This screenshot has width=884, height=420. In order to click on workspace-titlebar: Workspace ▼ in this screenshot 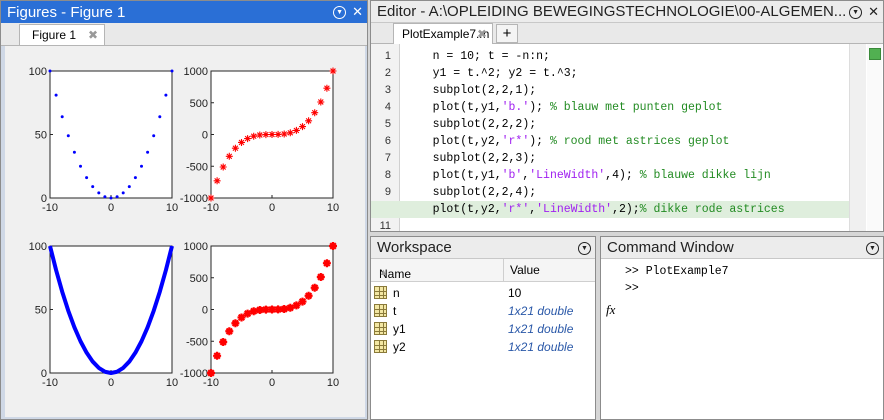, I will do `click(483, 248)`.